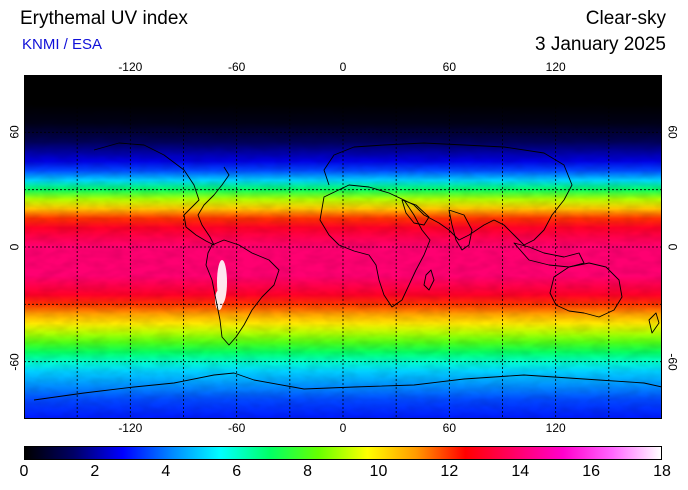 The image size is (688, 490). What do you see at coordinates (24, 471) in the screenshot?
I see `colorbar-tick-label: 0` at bounding box center [24, 471].